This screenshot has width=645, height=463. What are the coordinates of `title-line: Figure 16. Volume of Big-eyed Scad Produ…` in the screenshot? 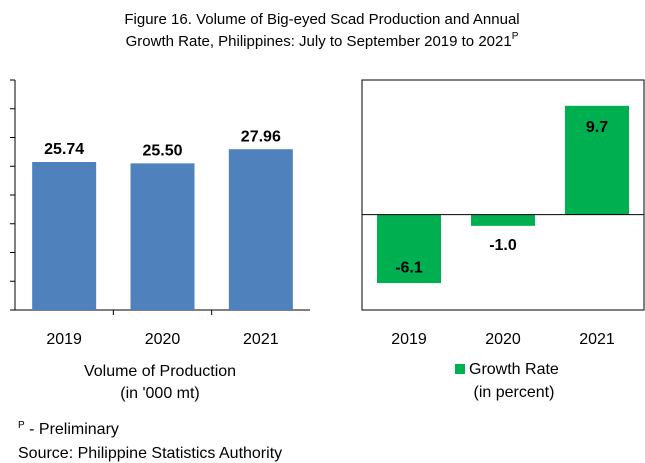 It's located at (321, 19).